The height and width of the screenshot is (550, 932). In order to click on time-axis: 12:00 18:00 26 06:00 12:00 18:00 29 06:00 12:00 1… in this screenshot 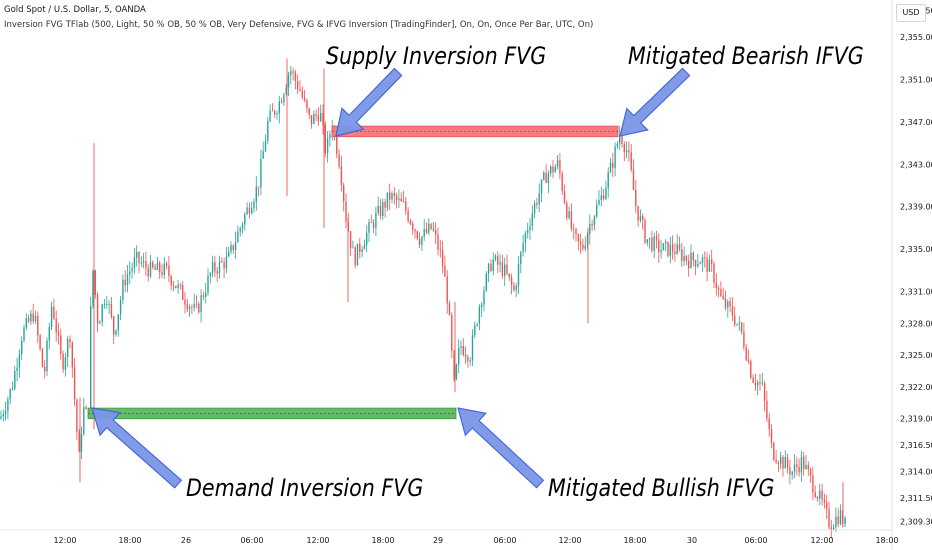, I will do `click(449, 537)`.